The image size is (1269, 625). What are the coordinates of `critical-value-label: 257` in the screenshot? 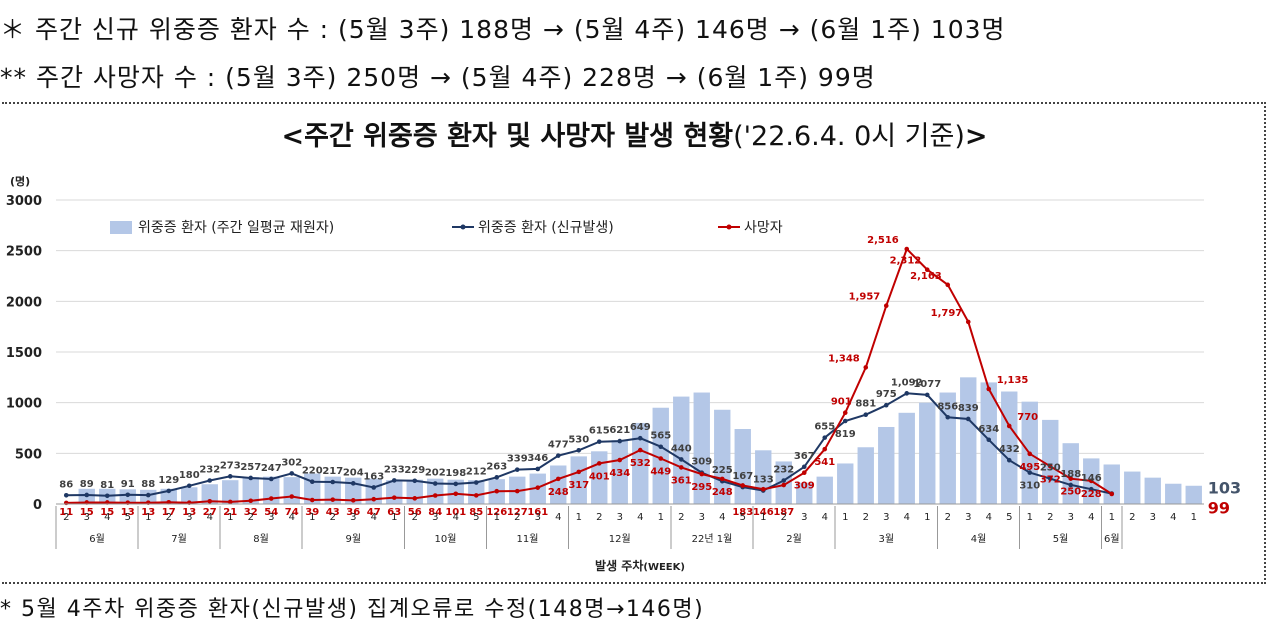 It's located at (250, 467).